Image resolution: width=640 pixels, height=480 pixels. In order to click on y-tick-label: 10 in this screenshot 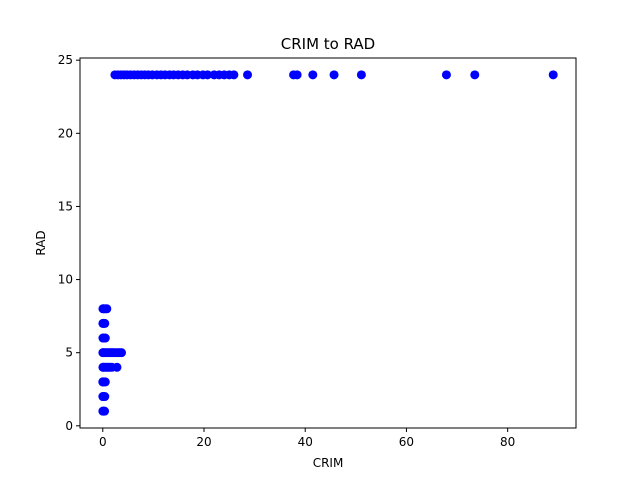, I will do `click(65, 280)`.